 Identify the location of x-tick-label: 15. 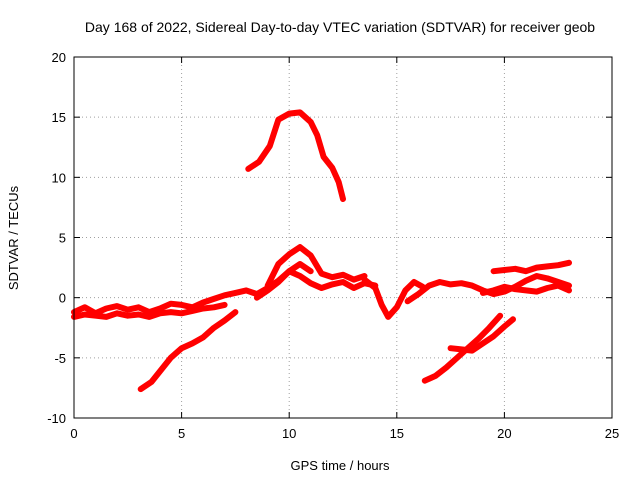
(397, 433).